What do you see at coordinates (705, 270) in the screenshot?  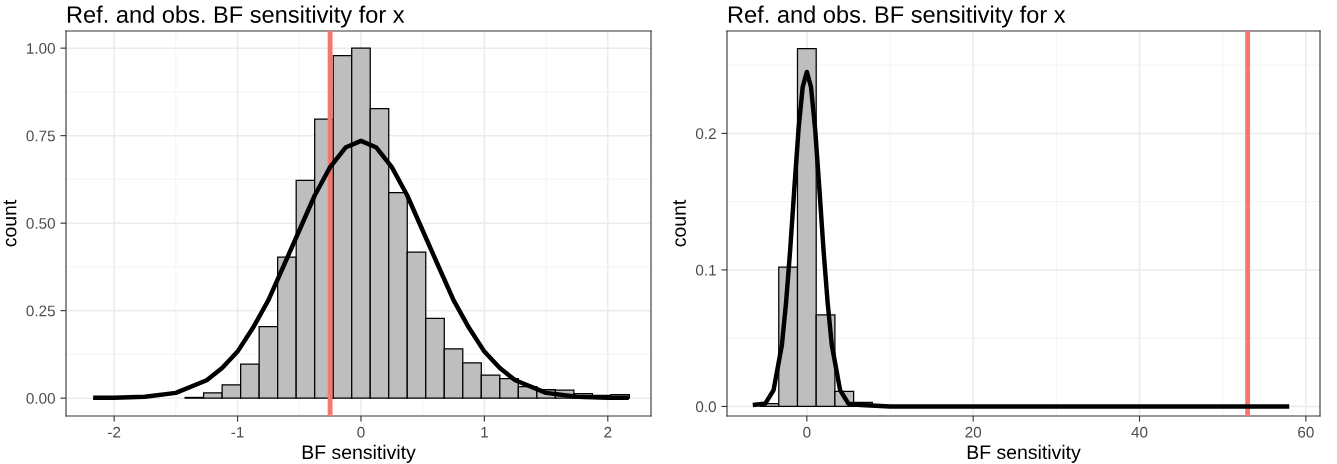 I see `y-tick-label: 0.1` at bounding box center [705, 270].